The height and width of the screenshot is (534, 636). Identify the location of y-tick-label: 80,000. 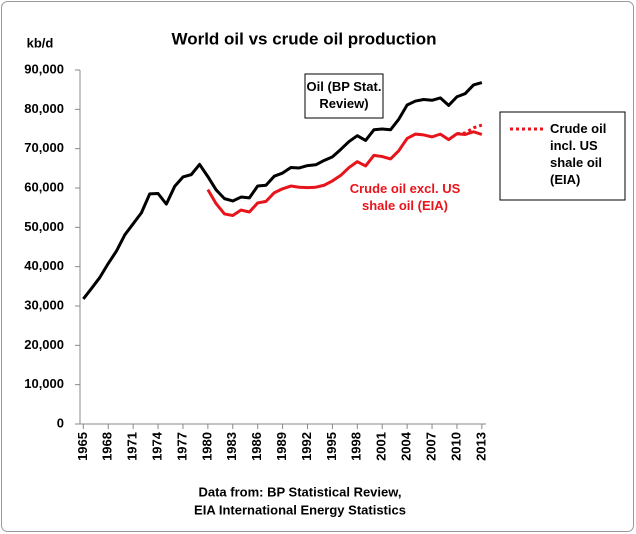
(44, 108).